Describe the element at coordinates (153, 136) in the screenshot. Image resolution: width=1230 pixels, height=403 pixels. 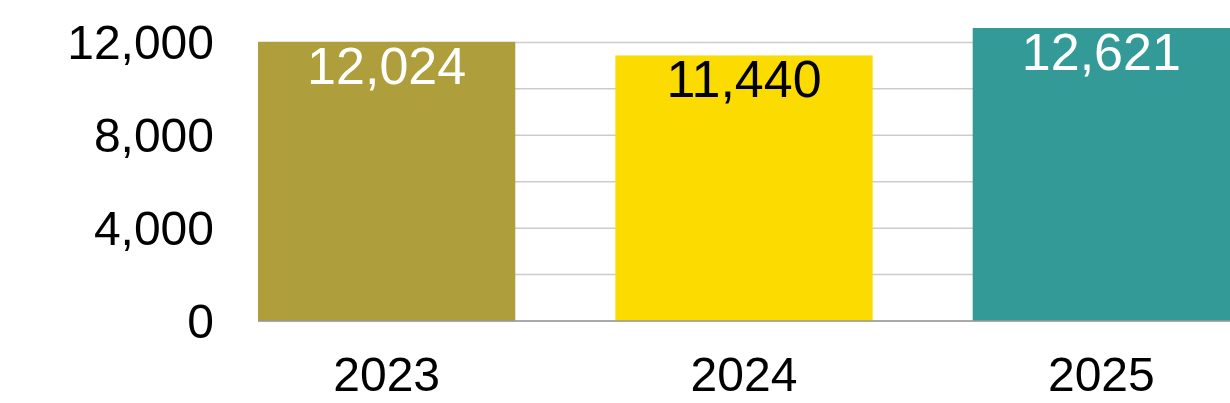
I see `y-tick-label: 8,000` at that location.